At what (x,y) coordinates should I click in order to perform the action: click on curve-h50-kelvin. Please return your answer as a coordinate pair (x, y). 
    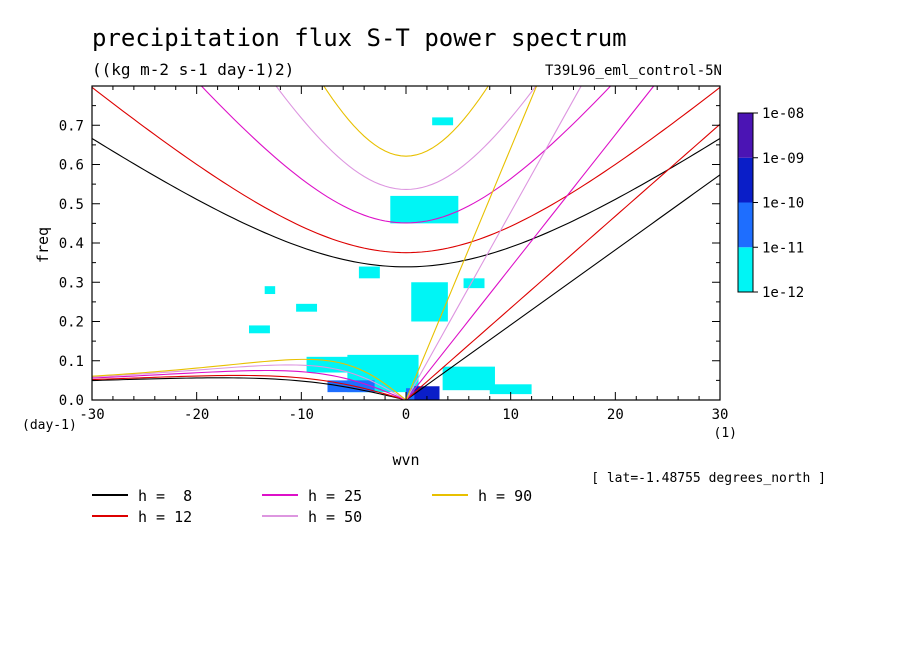
    Looking at the image, I should click on (493, 243).